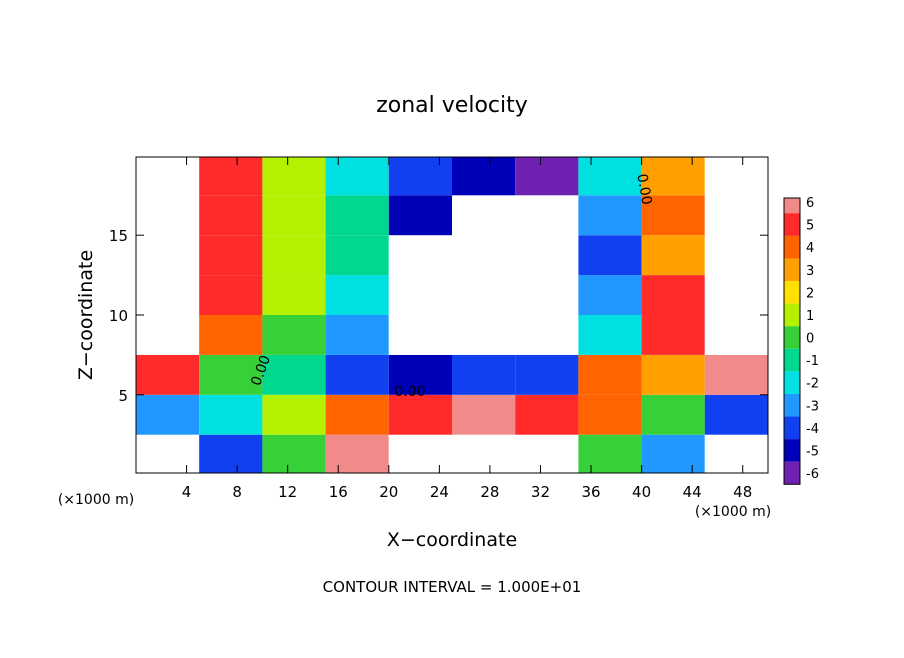  I want to click on x-tick-label: 20, so click(388, 492).